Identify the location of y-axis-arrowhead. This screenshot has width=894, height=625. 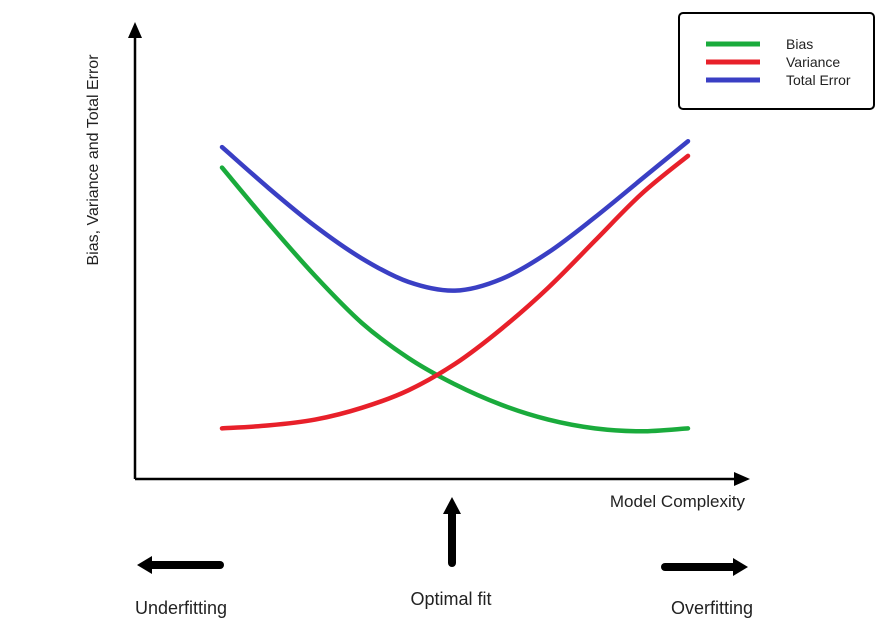
(135, 30).